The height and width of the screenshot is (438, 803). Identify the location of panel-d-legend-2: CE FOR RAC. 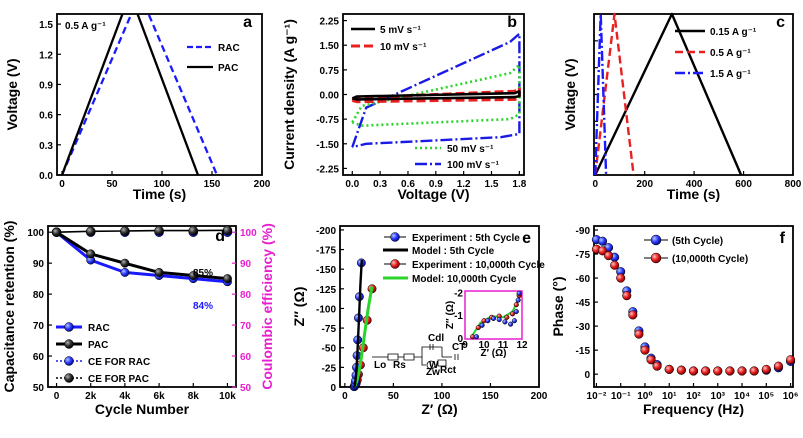
(119, 362).